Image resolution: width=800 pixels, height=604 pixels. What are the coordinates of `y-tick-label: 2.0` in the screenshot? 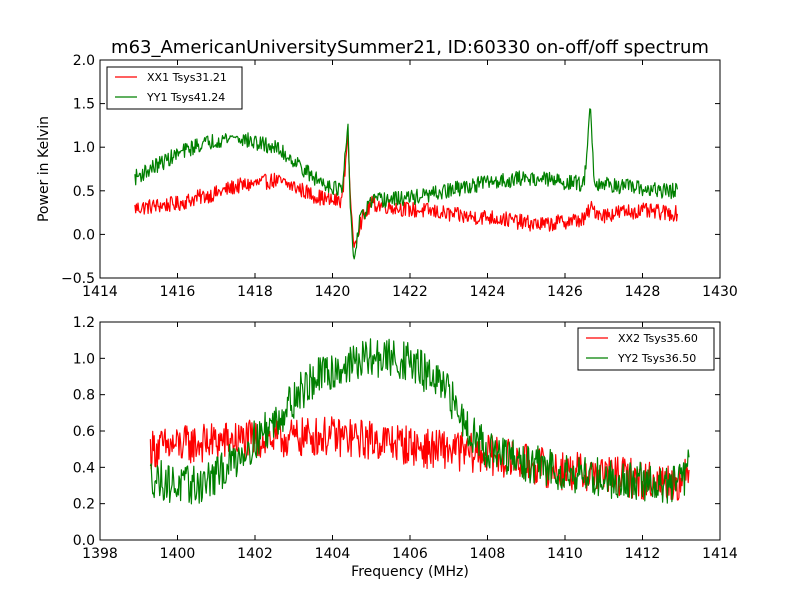 It's located at (84, 61).